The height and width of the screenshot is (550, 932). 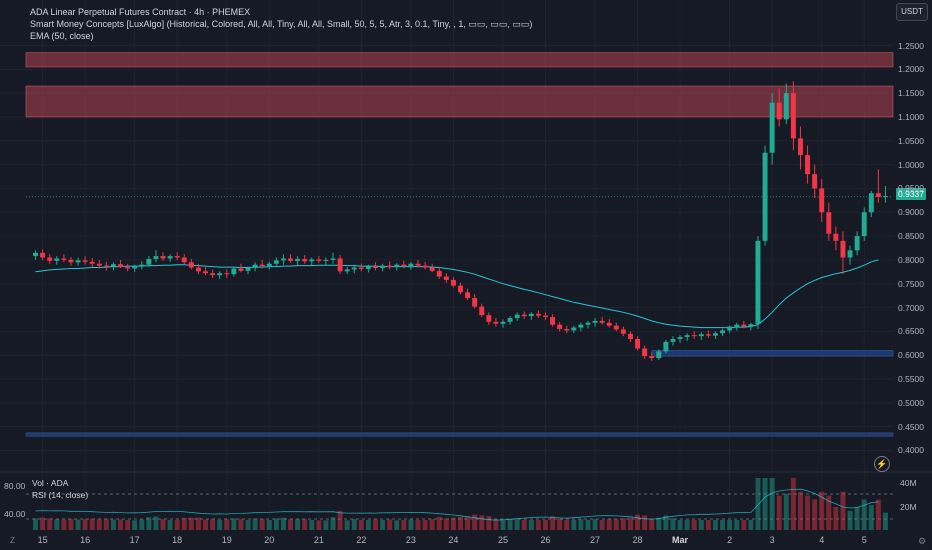 I want to click on lightning-icon: ⚡, so click(x=882, y=464).